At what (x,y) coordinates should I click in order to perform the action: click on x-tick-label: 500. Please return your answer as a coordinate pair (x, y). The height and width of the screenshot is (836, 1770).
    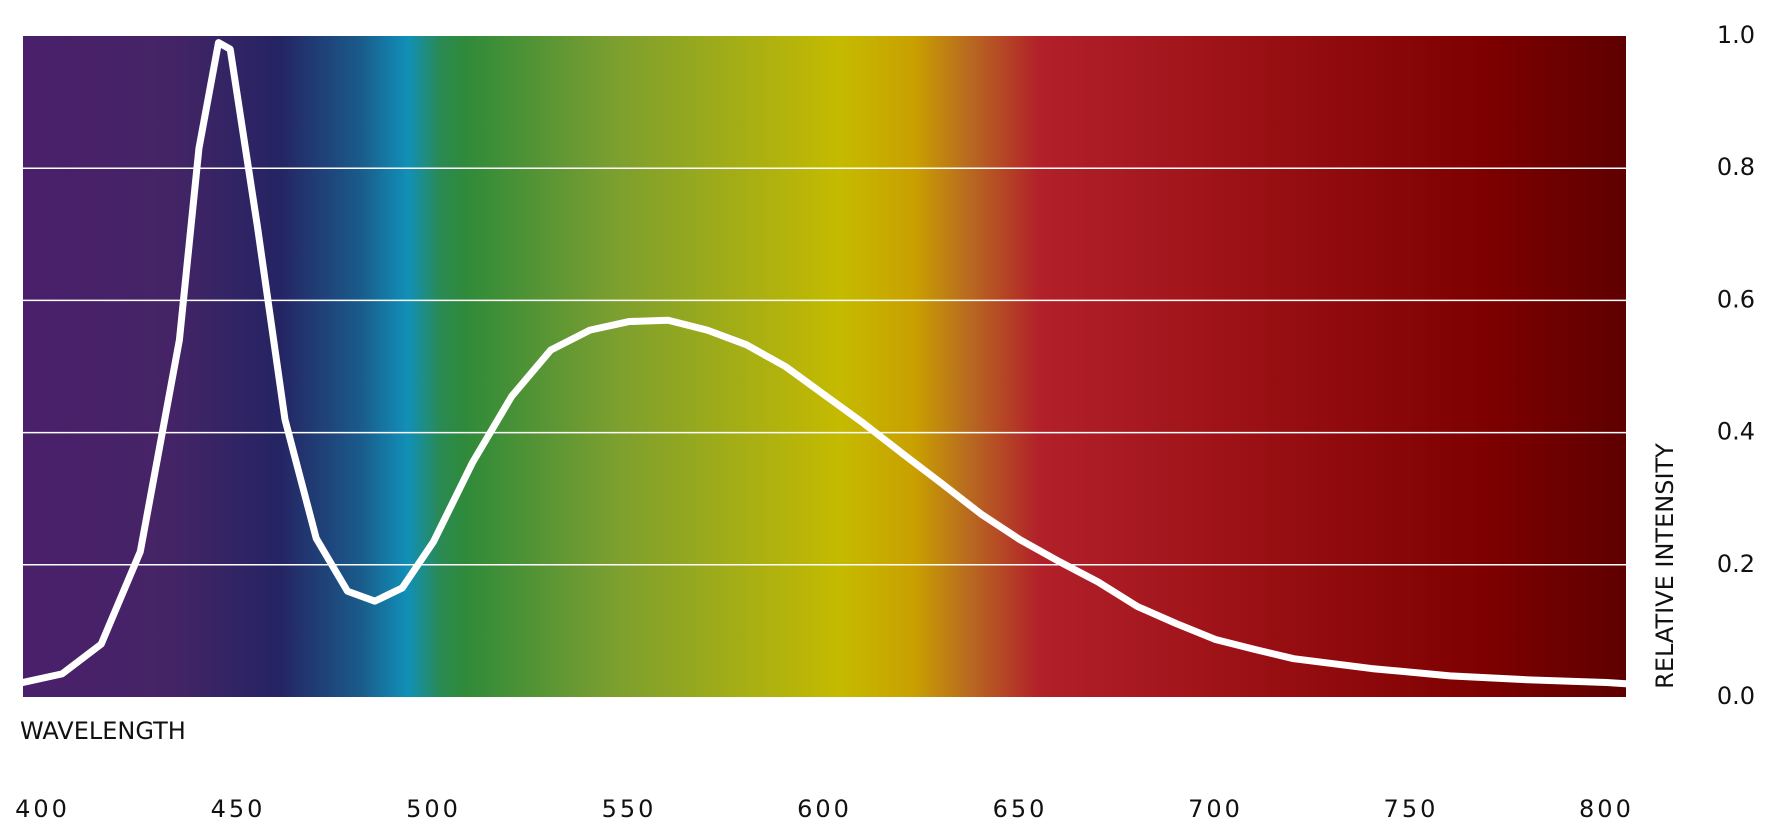
    Looking at the image, I should click on (433, 809).